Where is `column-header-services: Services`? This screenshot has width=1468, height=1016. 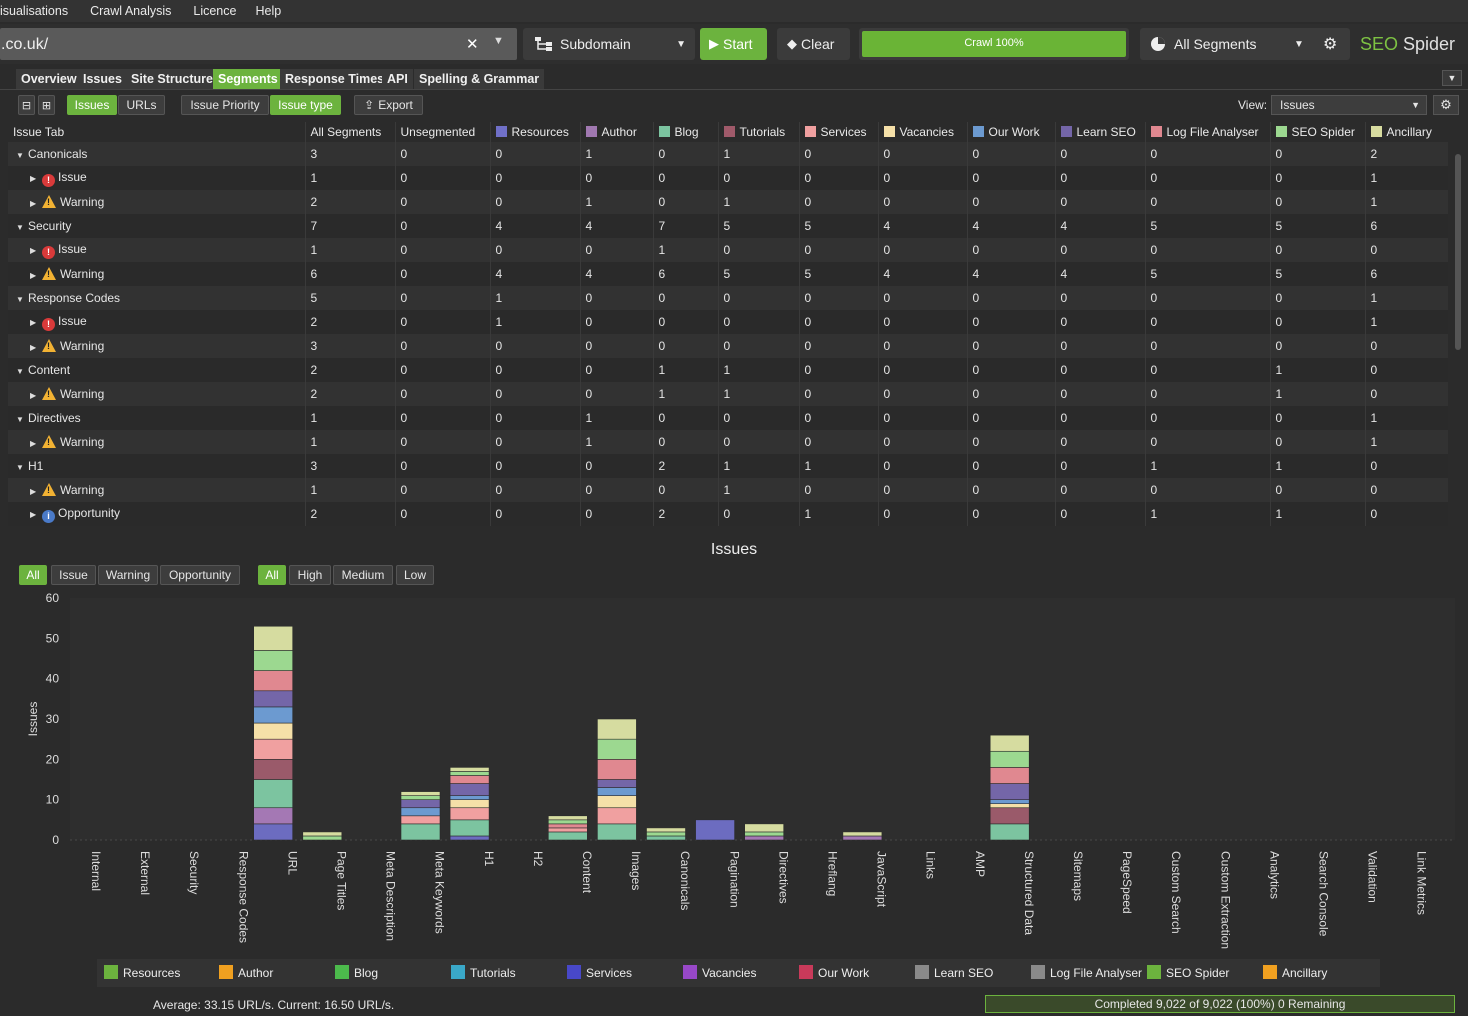
column-header-services: Services is located at coordinates (839, 132).